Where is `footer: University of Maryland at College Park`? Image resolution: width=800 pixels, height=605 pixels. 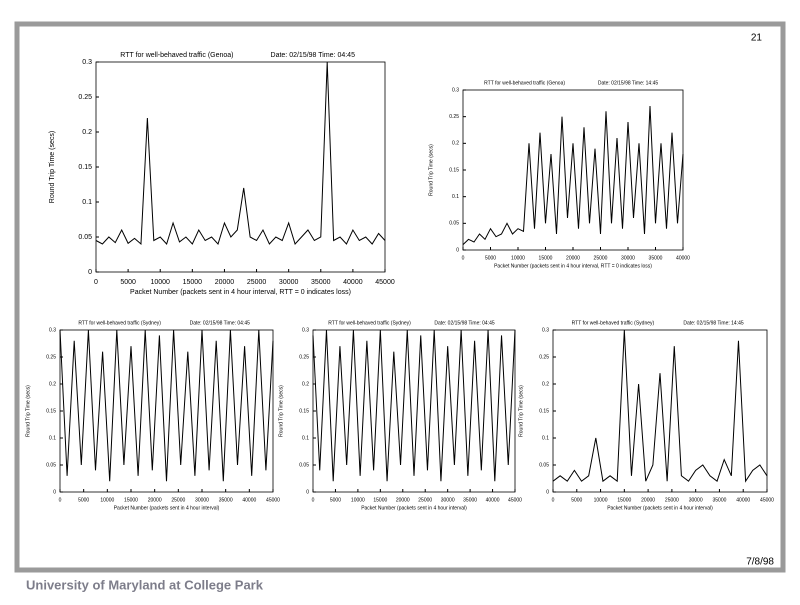 footer: University of Maryland at College Park is located at coordinates (145, 584).